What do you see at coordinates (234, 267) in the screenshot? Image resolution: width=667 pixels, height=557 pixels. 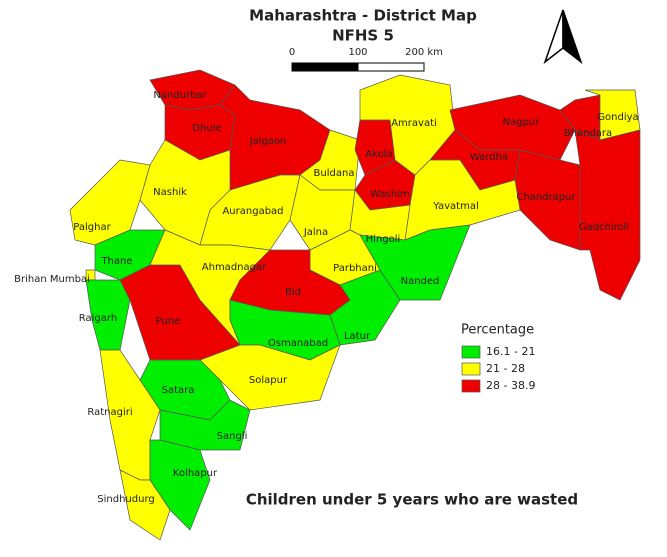 I see `district-label: Ahmadnagar` at bounding box center [234, 267].